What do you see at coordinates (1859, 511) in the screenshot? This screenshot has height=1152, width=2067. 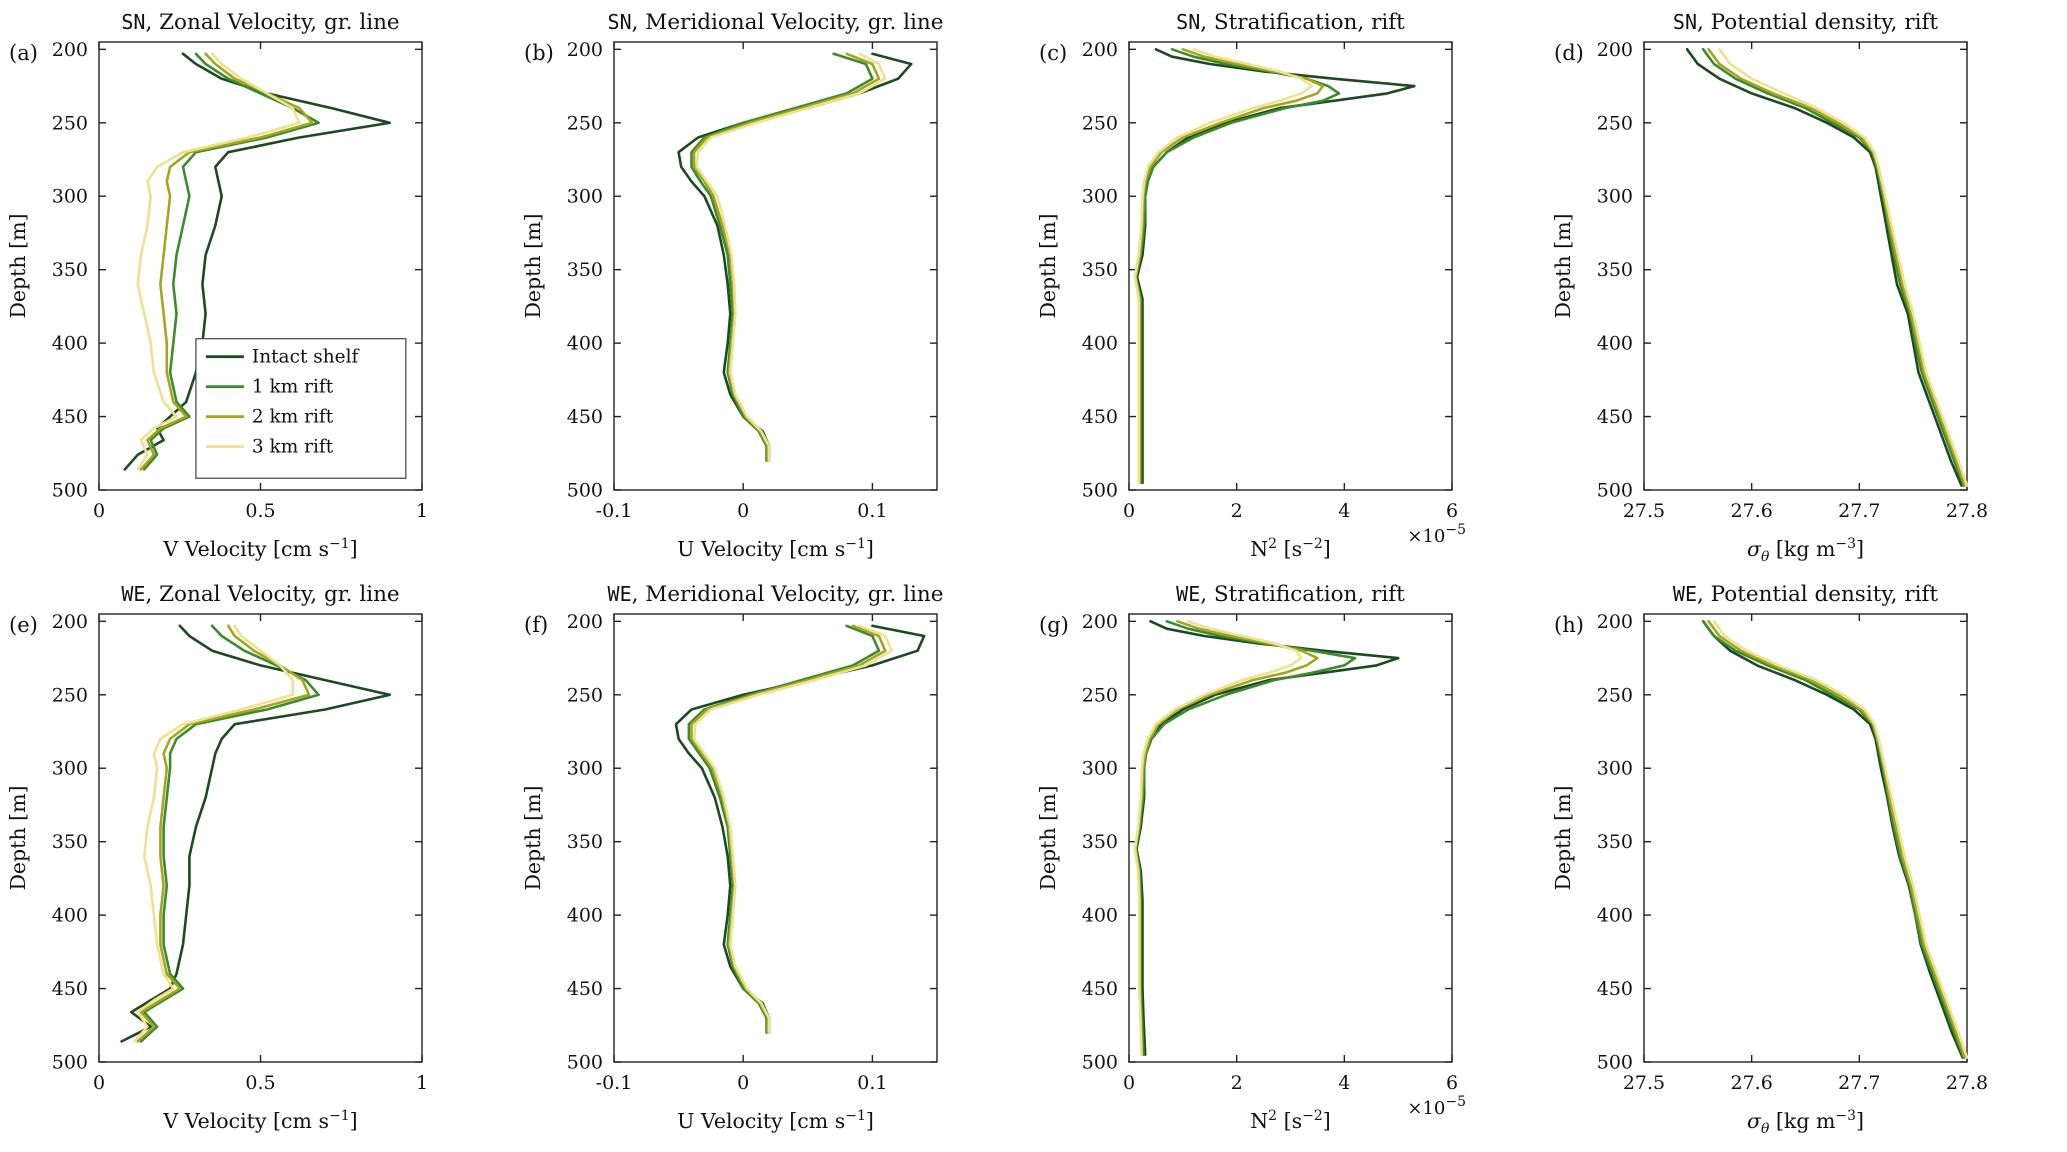 I see `x-tick-label: 27.7` at bounding box center [1859, 511].